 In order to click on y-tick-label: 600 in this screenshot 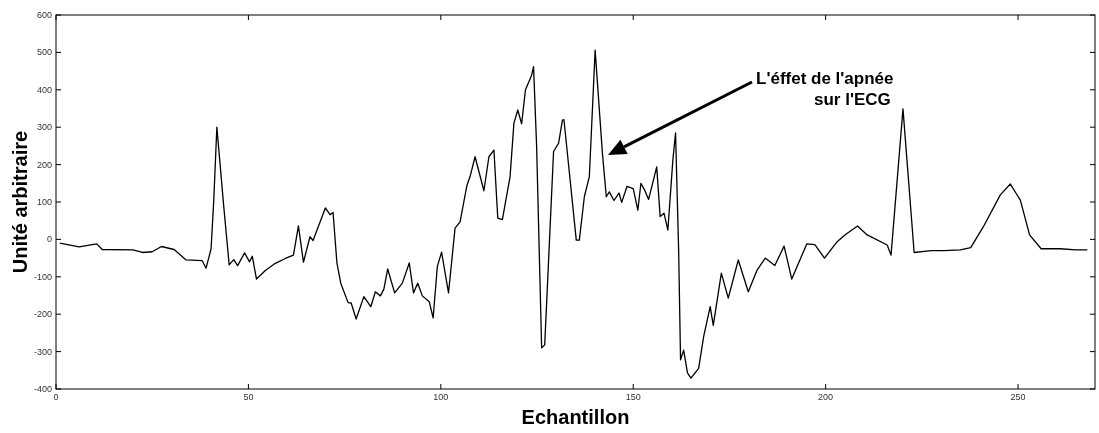, I will do `click(44, 15)`.